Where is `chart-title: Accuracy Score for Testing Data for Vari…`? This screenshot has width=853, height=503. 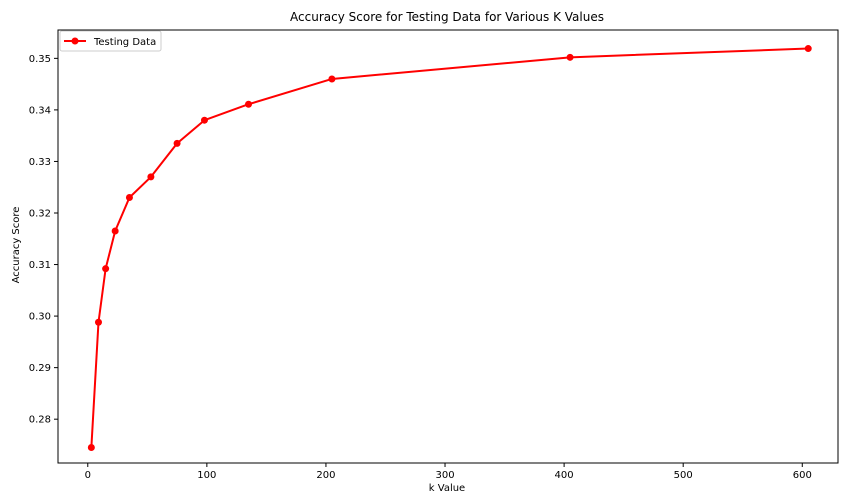
chart-title: Accuracy Score for Testing Data for Vari… is located at coordinates (447, 17).